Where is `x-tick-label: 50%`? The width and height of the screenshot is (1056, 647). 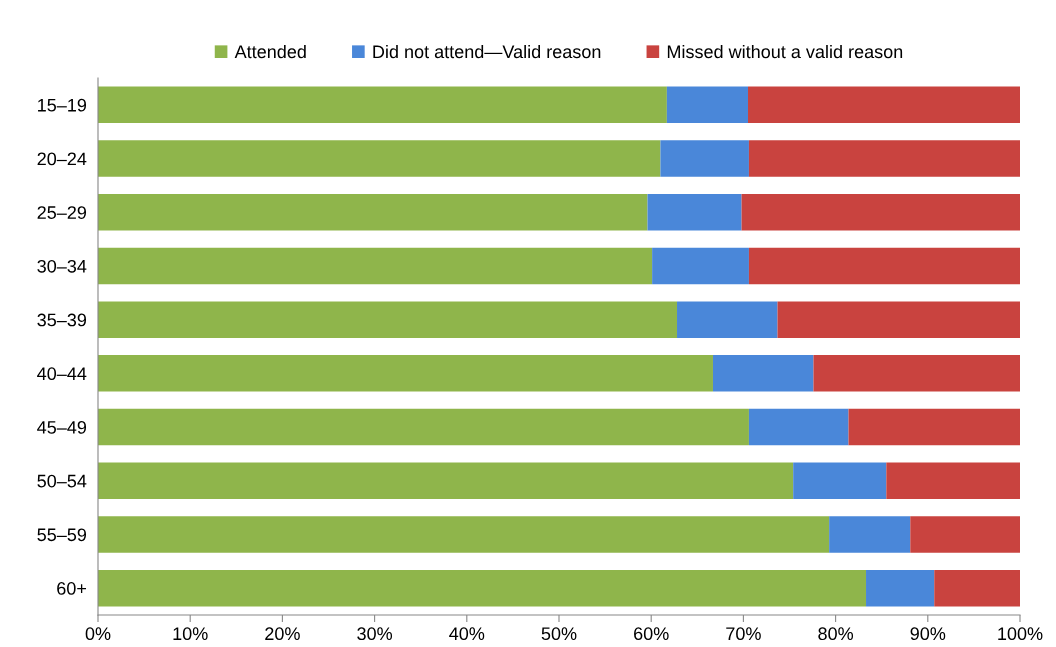
x-tick-label: 50% is located at coordinates (559, 634).